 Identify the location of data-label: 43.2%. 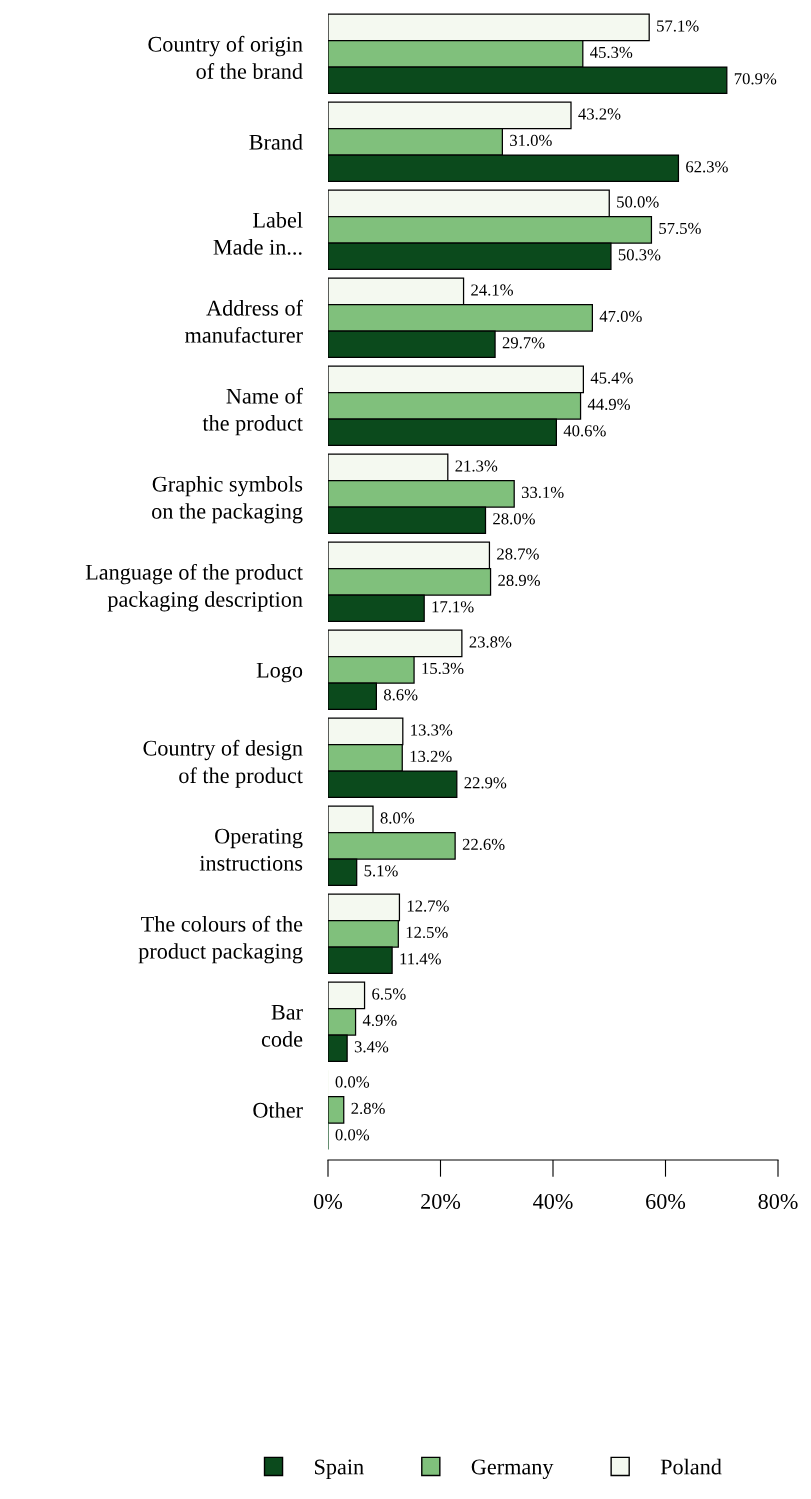
(599, 114).